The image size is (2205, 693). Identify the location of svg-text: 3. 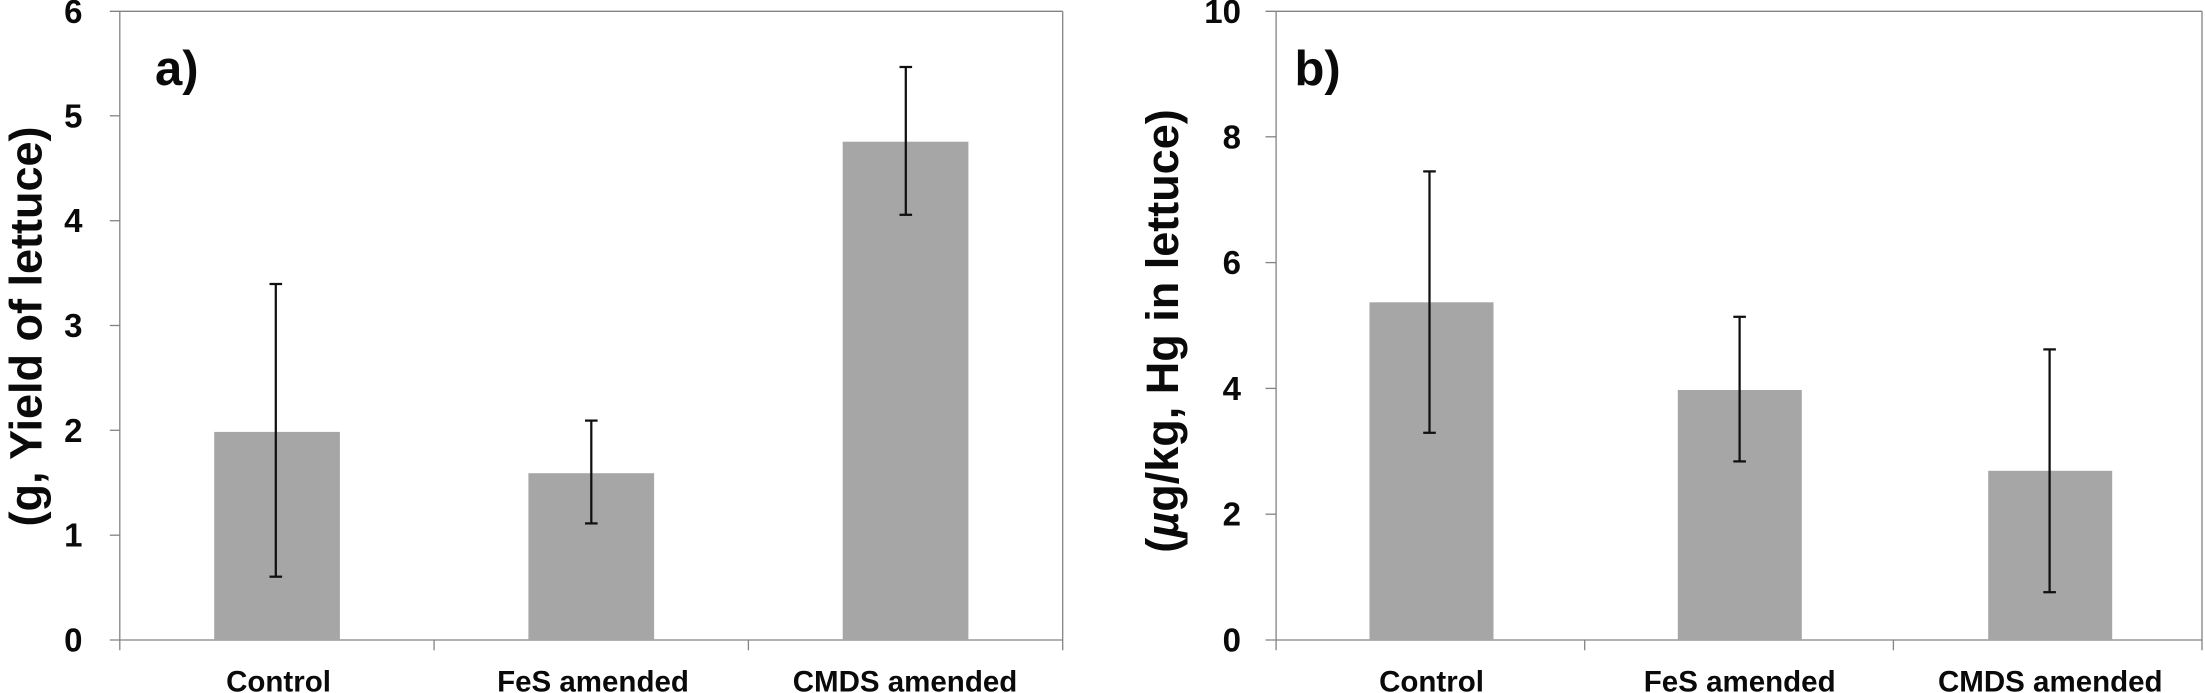
(73, 325).